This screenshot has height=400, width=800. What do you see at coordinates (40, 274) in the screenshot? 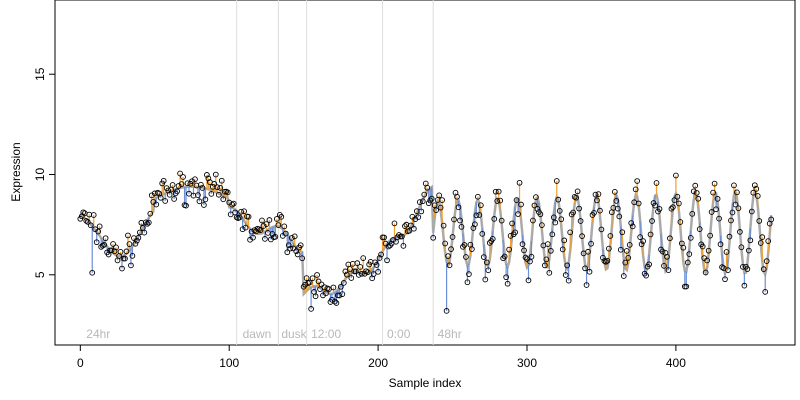
I see `y-tick-label: 5` at bounding box center [40, 274].